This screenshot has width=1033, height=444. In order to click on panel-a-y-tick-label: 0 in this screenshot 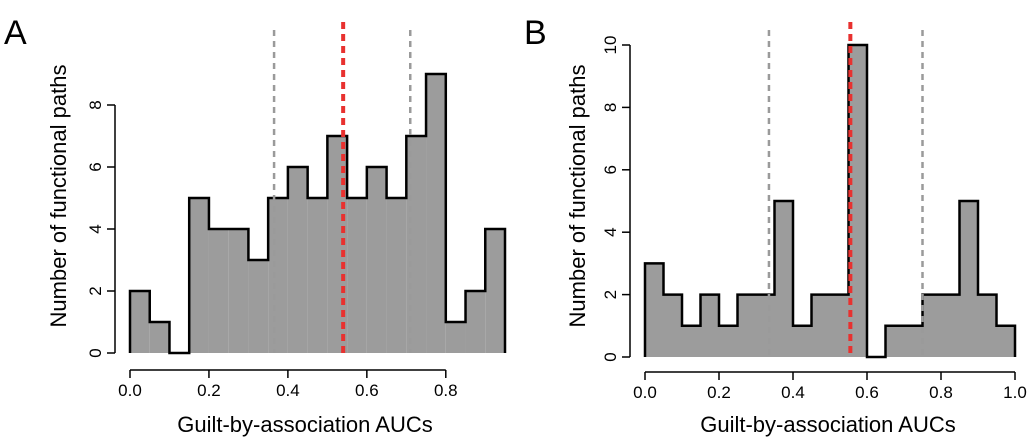, I will do `click(95, 352)`.